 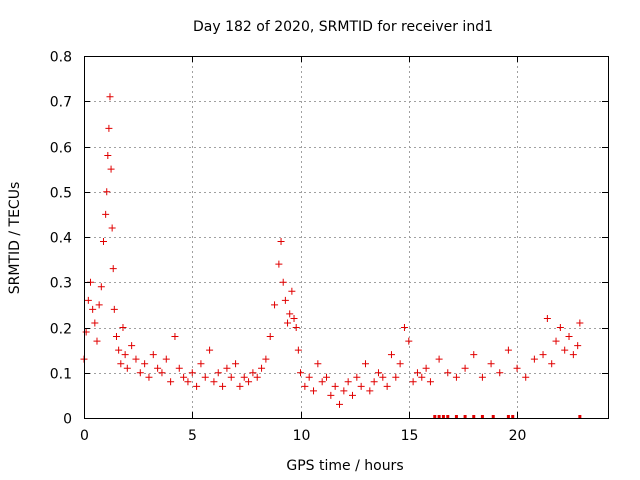 I want to click on y-tick-label: 0.3, so click(x=61, y=284).